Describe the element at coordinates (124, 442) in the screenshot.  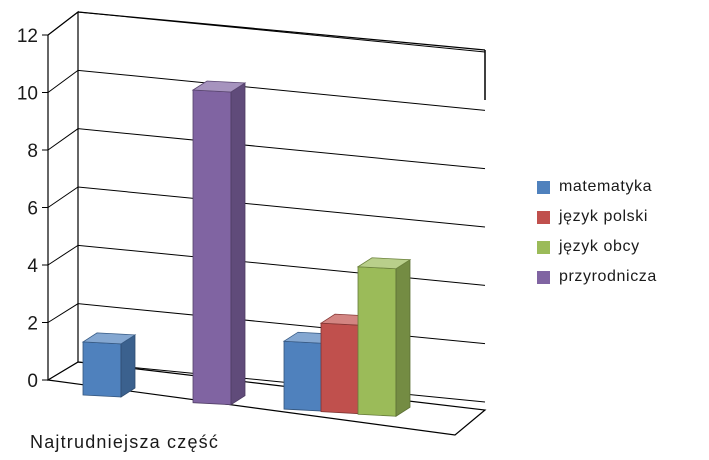
I see `x-axis-category-label: Najtrudniejsza część` at that location.